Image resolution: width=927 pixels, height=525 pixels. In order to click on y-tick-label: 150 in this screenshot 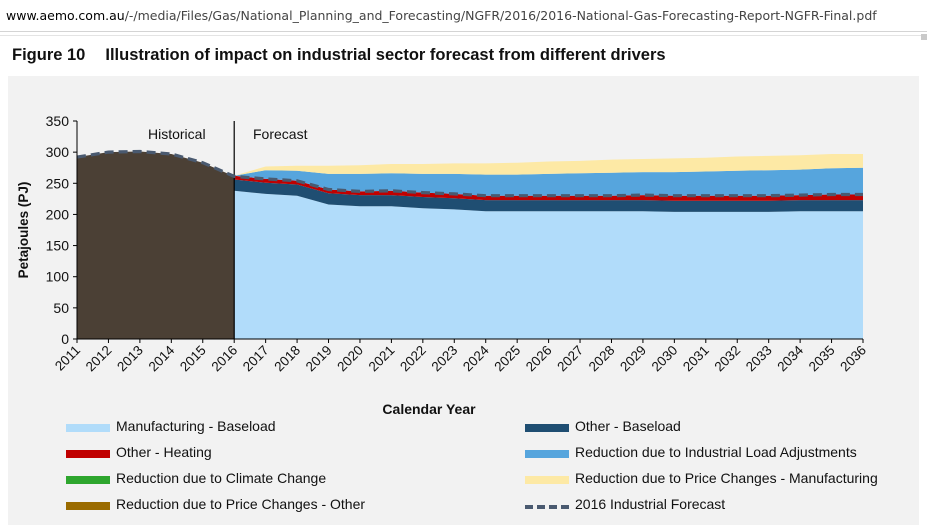, I will do `click(58, 246)`.